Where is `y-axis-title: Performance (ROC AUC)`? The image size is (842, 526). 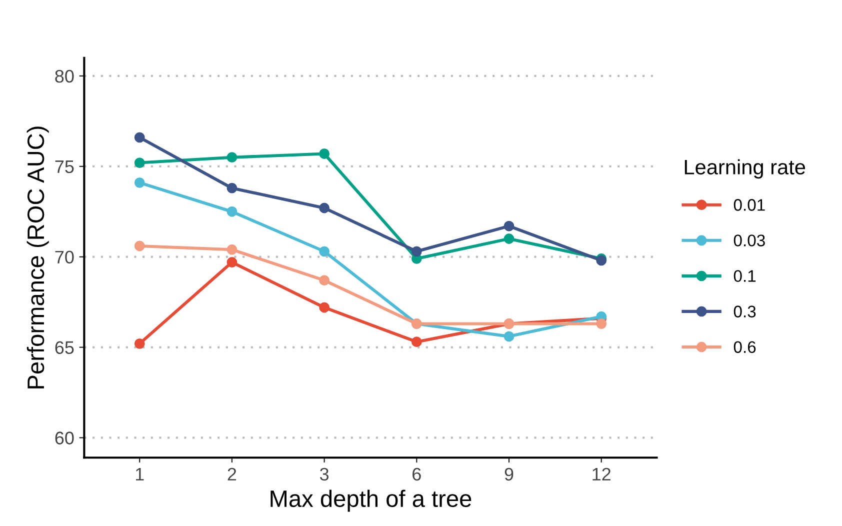 y-axis-title: Performance (ROC AUC) is located at coordinates (37, 257).